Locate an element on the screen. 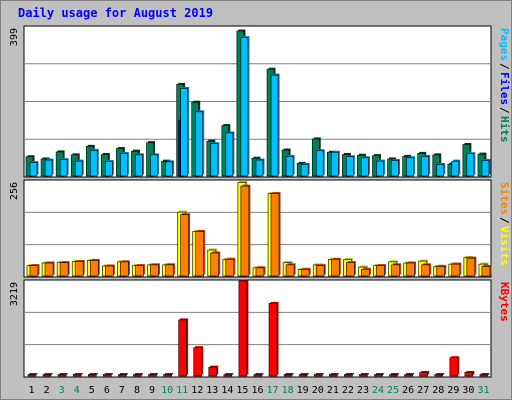 The width and height of the screenshot is (512, 400). legend-kbytes: KBytes is located at coordinates (504, 302).